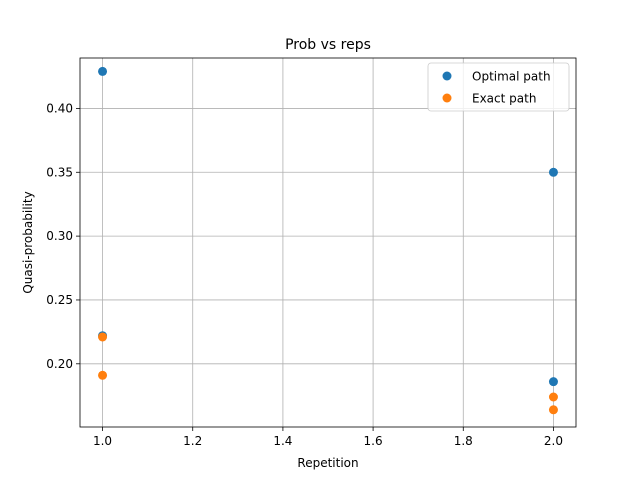 The height and width of the screenshot is (480, 640). Describe the element at coordinates (59, 236) in the screenshot. I see `y-tick-label: 0.30` at that location.